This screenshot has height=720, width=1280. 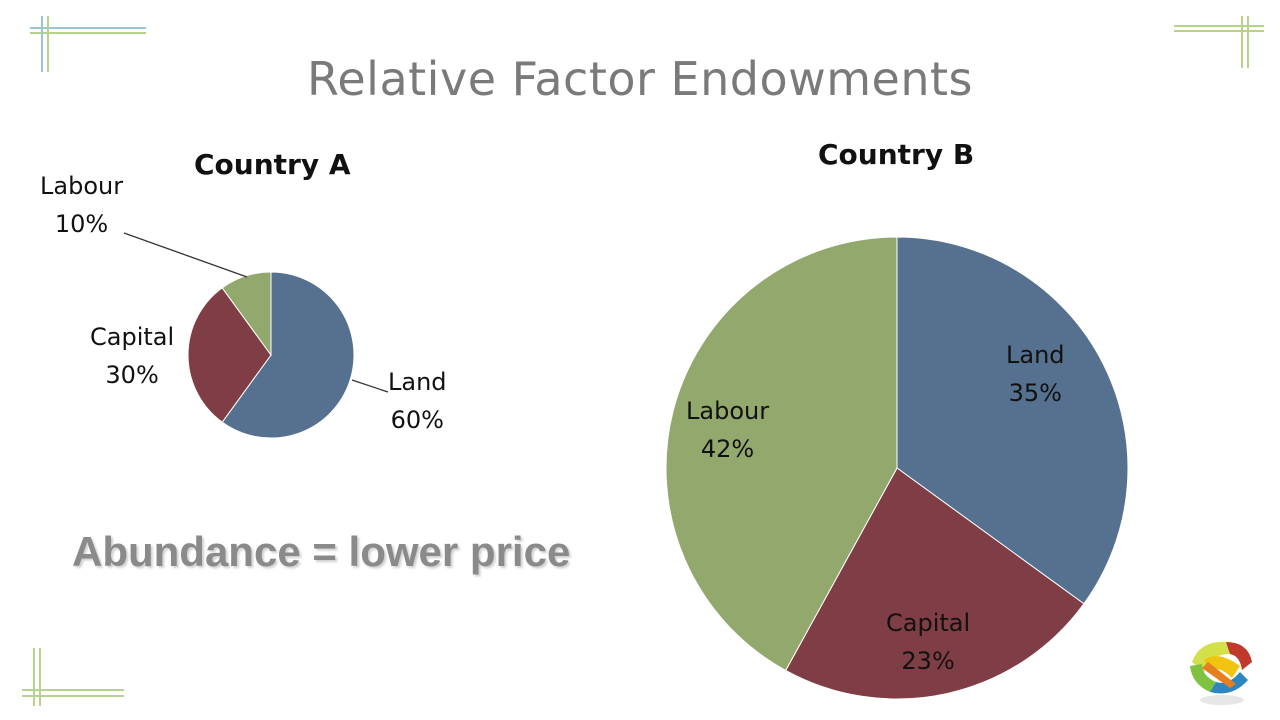 What do you see at coordinates (88, 44) in the screenshot?
I see `corner-decoration-top-left` at bounding box center [88, 44].